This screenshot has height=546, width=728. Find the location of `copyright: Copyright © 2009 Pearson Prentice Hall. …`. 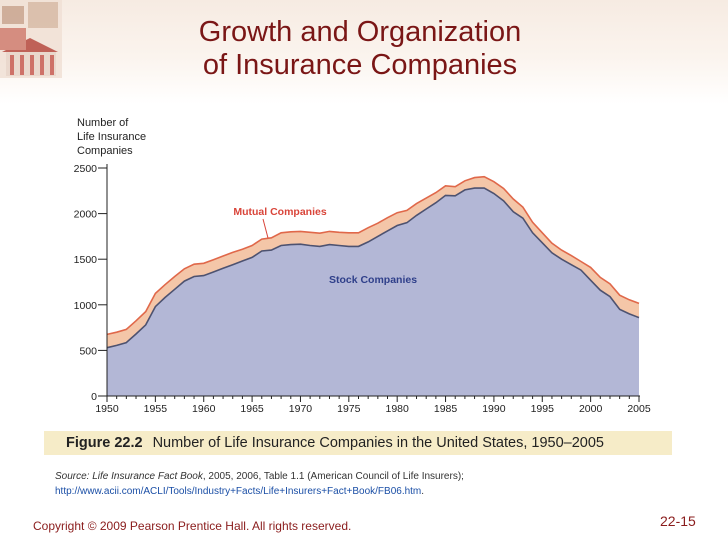

copyright: Copyright © 2009 Pearson Prentice Hall. … is located at coordinates (192, 526).